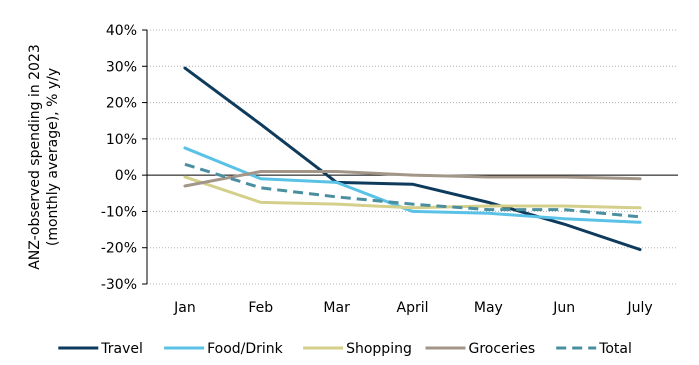 The image size is (699, 365). Describe the element at coordinates (245, 349) in the screenshot. I see `legend-label-food-drink: Food/Drink` at that location.